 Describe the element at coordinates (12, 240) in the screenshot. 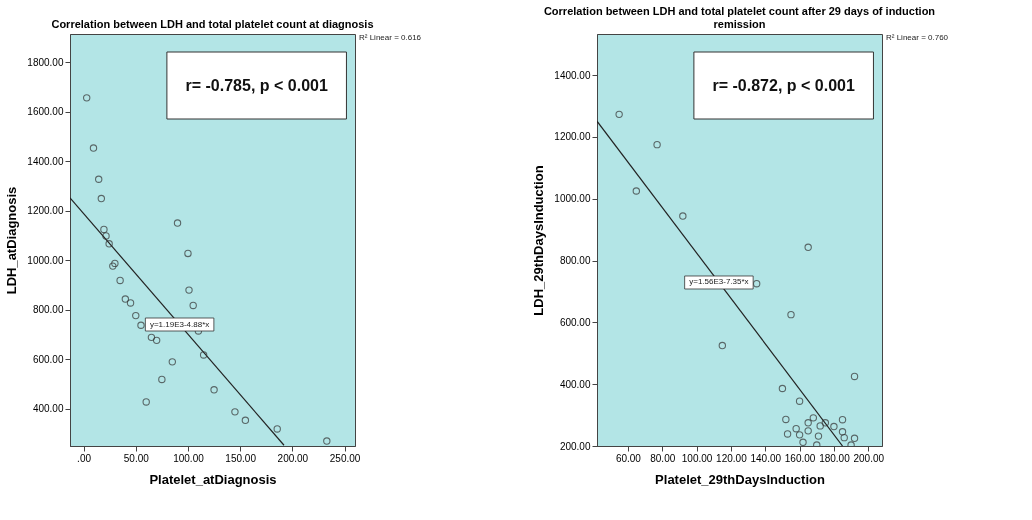

I see `y-axis-title: LDH_atDiagnosis` at that location.